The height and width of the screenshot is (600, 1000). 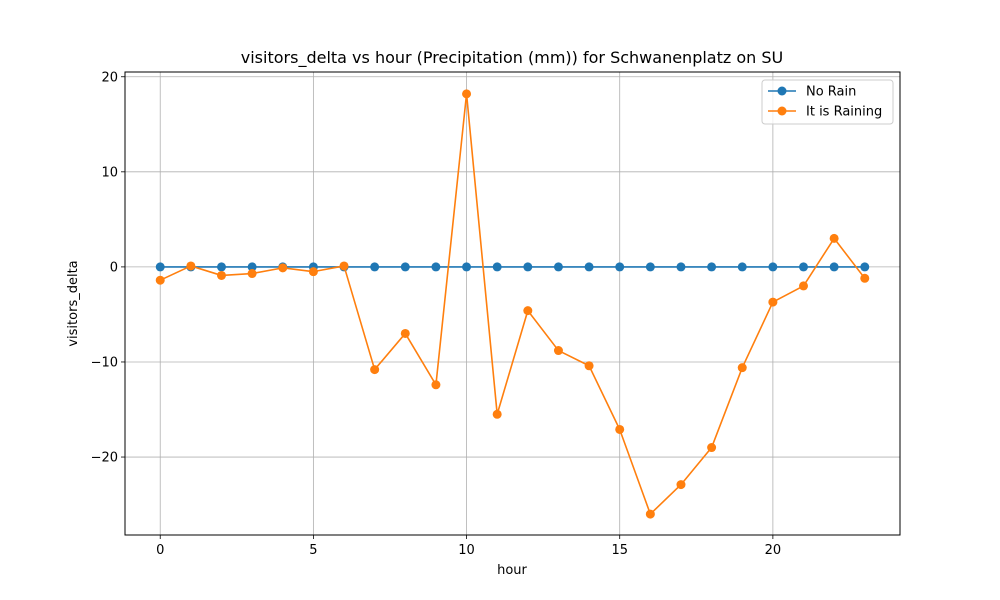 What do you see at coordinates (109, 77) in the screenshot?
I see `y-tick-label: 20` at bounding box center [109, 77].